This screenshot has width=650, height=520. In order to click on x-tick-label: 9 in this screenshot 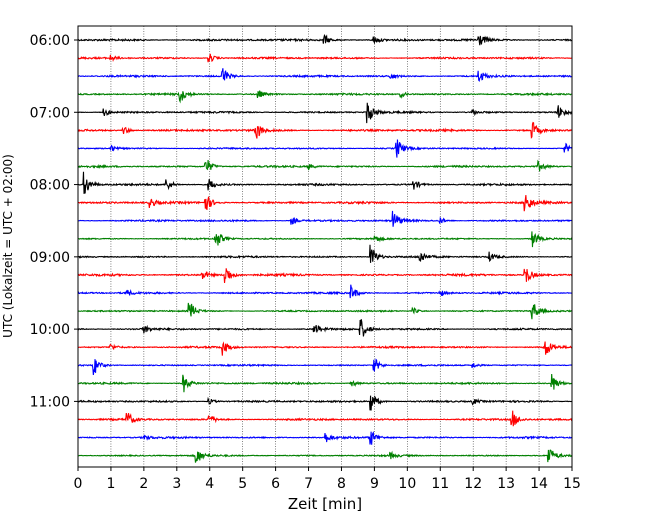, I will do `click(374, 484)`.